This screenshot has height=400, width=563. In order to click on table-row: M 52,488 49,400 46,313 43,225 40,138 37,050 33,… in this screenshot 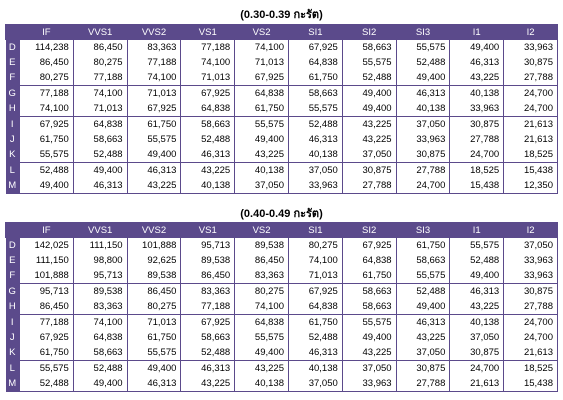, I will do `click(281, 384)`.